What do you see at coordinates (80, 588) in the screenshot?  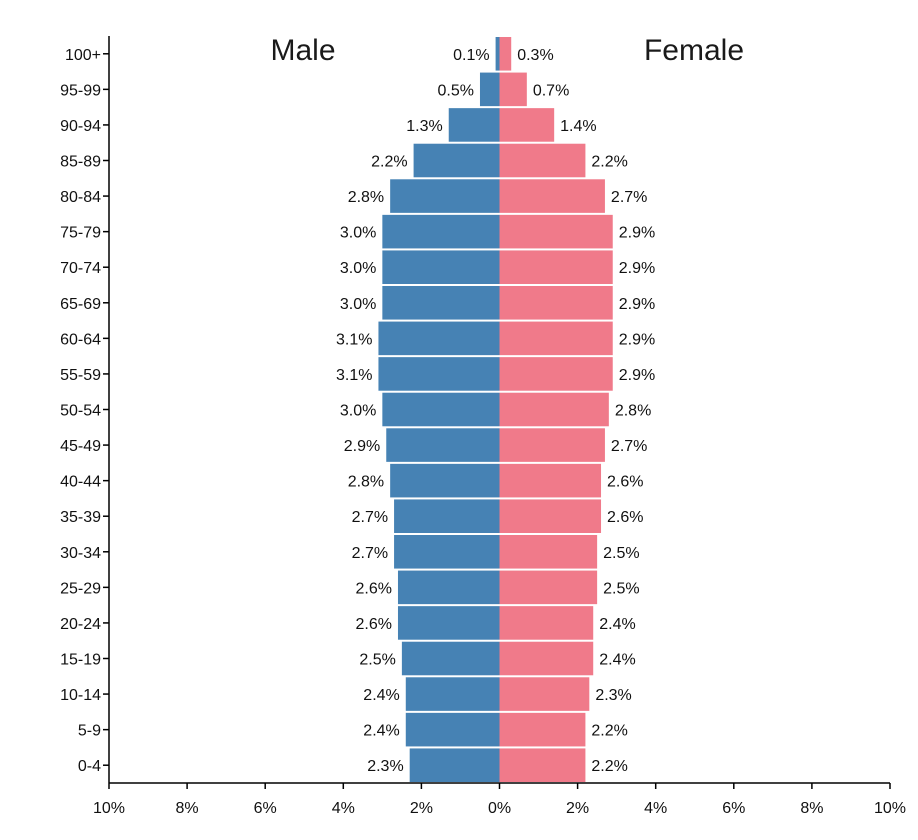 I see `y-tick-label: 25-29` at bounding box center [80, 588].